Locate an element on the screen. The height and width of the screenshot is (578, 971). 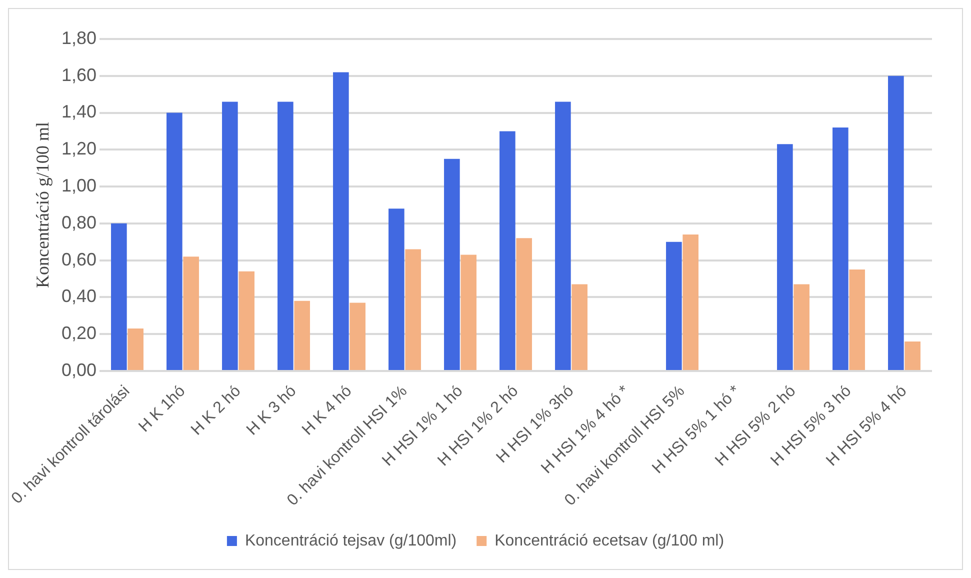
y-tick-label: 1,20 is located at coordinates (78, 148).